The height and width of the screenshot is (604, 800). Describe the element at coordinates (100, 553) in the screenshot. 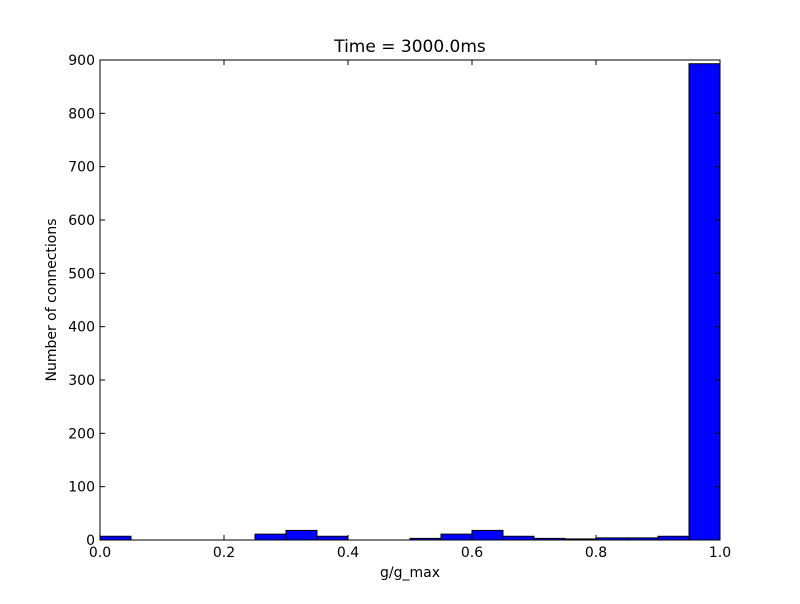

I see `x-tick-label: 0.0` at that location.